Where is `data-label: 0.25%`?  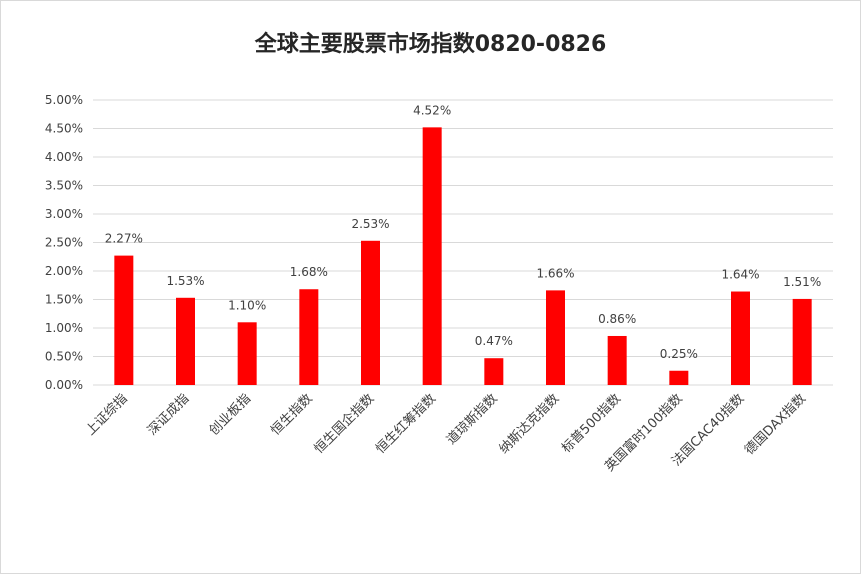 data-label: 0.25% is located at coordinates (679, 354).